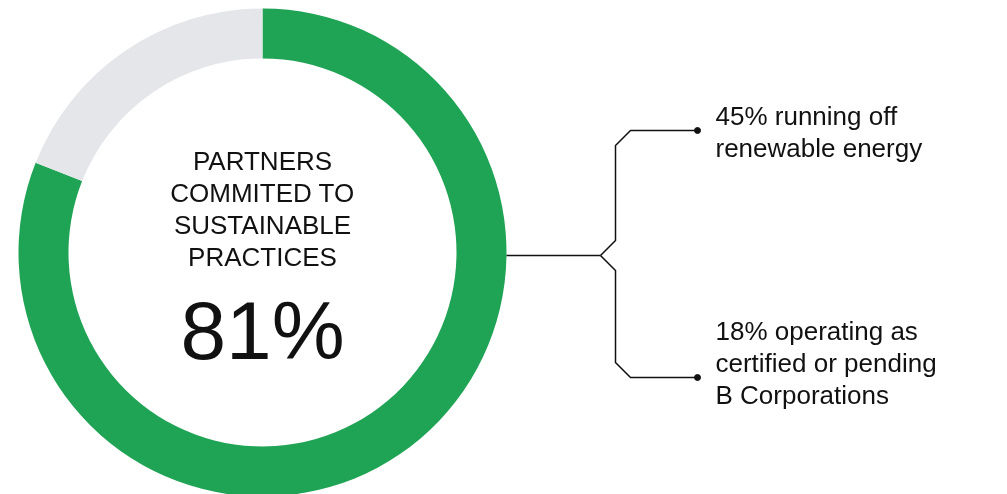 This screenshot has height=494, width=1007. I want to click on text: PARTNERS COMMITED TO SUSTAINABLE PRACTICES, so click(262, 208).